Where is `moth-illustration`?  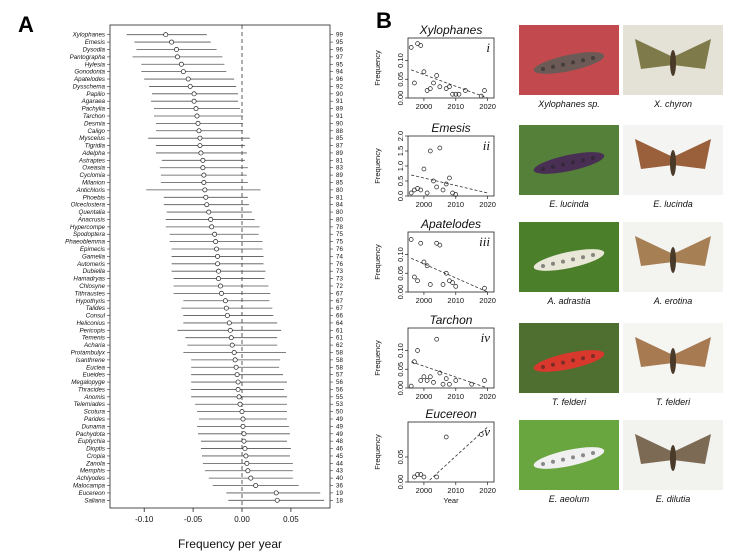 moth-illustration is located at coordinates (673, 355).